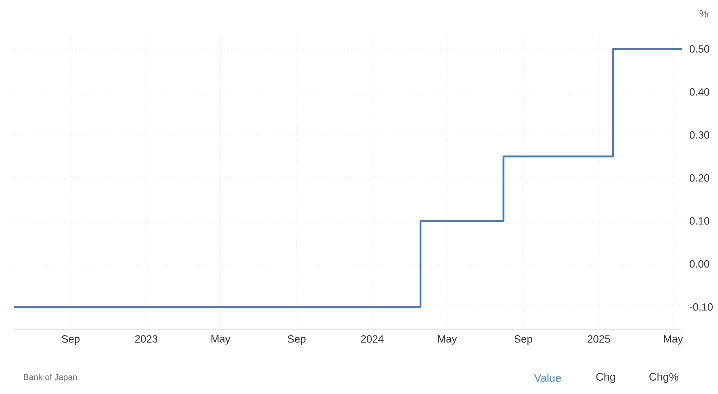  What do you see at coordinates (700, 135) in the screenshot?
I see `y-tick-label: 0.30` at bounding box center [700, 135].